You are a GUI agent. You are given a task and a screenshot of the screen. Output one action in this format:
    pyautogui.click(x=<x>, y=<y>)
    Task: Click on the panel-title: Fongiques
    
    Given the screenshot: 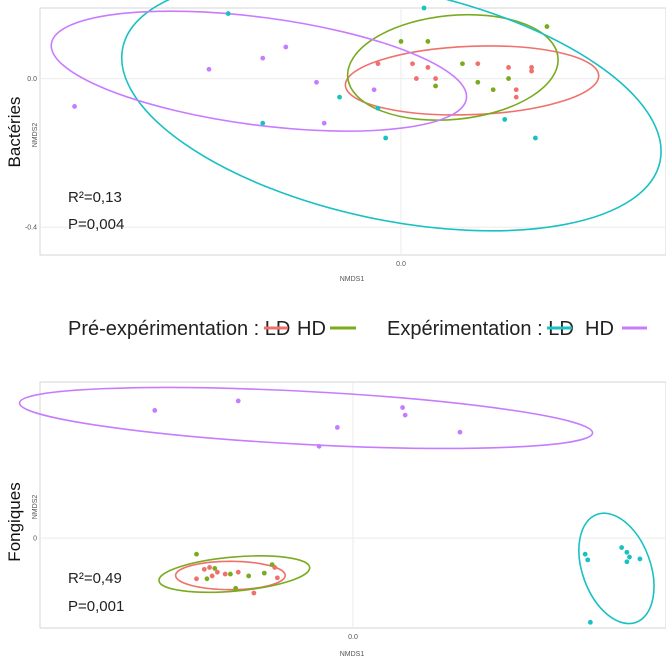 What is the action you would take?
    pyautogui.click(x=14, y=521)
    